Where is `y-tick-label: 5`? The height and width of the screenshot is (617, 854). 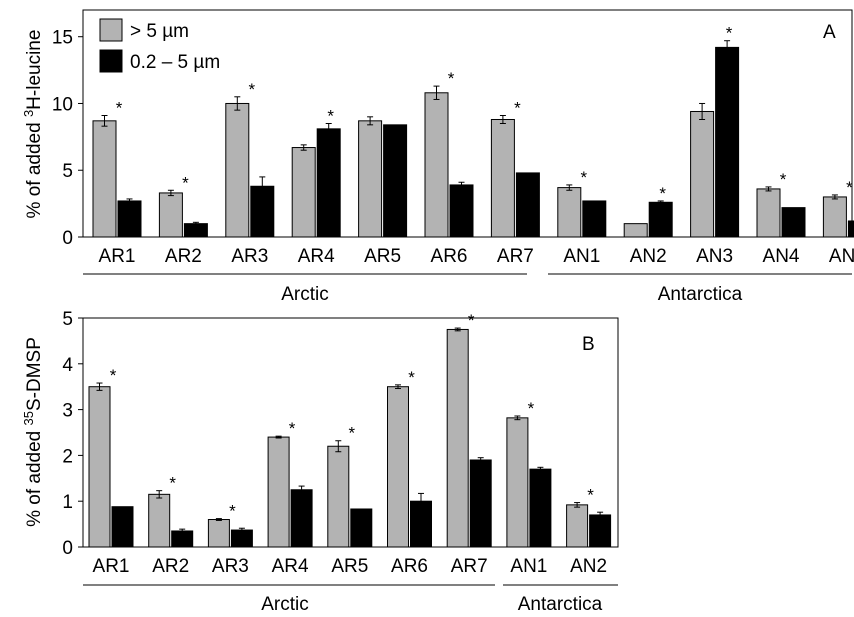
y-tick-label: 5 is located at coordinates (67, 319).